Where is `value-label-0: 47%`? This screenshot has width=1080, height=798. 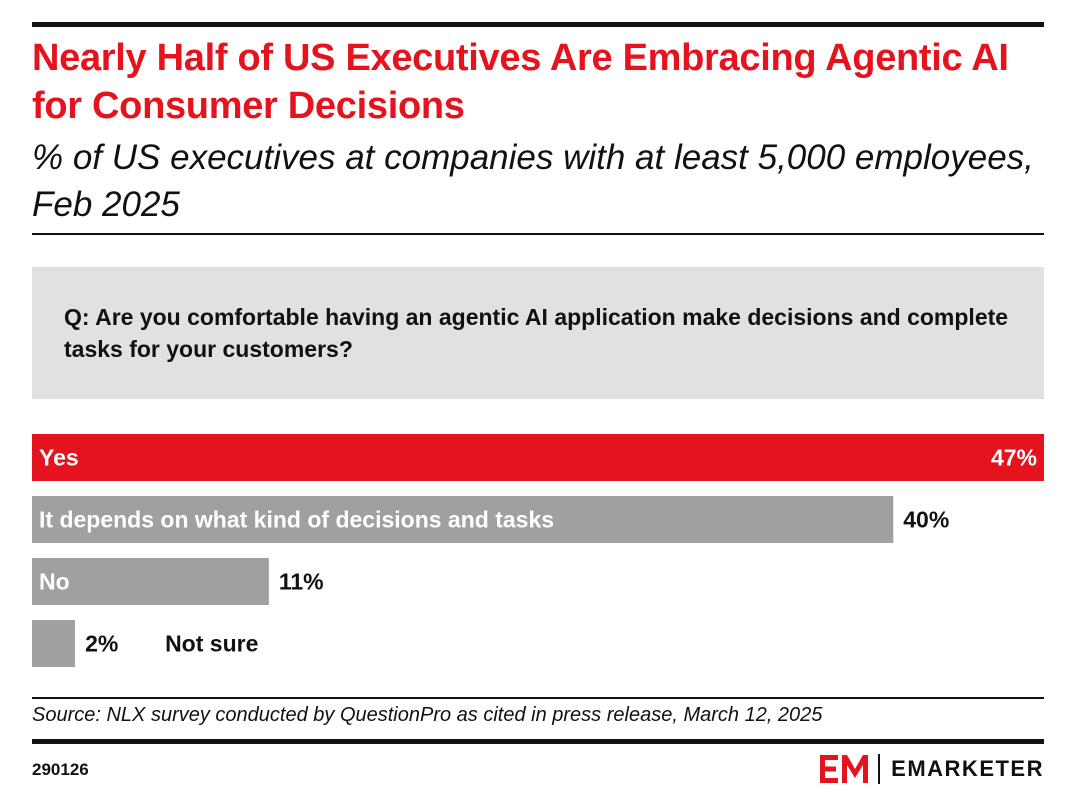 value-label-0: 47% is located at coordinates (1014, 458).